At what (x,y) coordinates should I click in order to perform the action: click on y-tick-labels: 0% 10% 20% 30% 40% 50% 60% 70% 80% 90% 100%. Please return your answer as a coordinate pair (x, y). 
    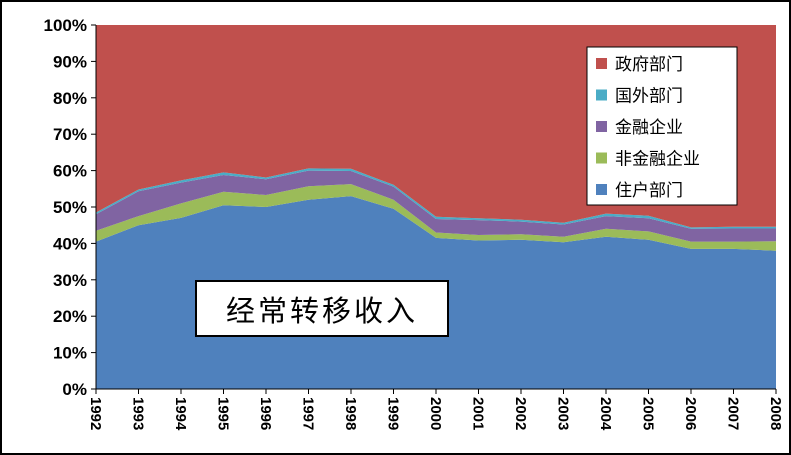
    Looking at the image, I should click on (70, 207).